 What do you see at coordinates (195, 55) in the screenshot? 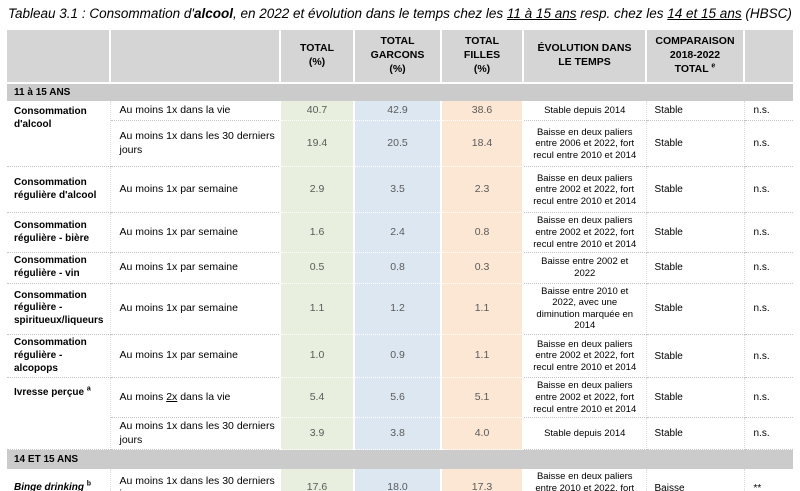
I see `header-item-empty` at bounding box center [195, 55].